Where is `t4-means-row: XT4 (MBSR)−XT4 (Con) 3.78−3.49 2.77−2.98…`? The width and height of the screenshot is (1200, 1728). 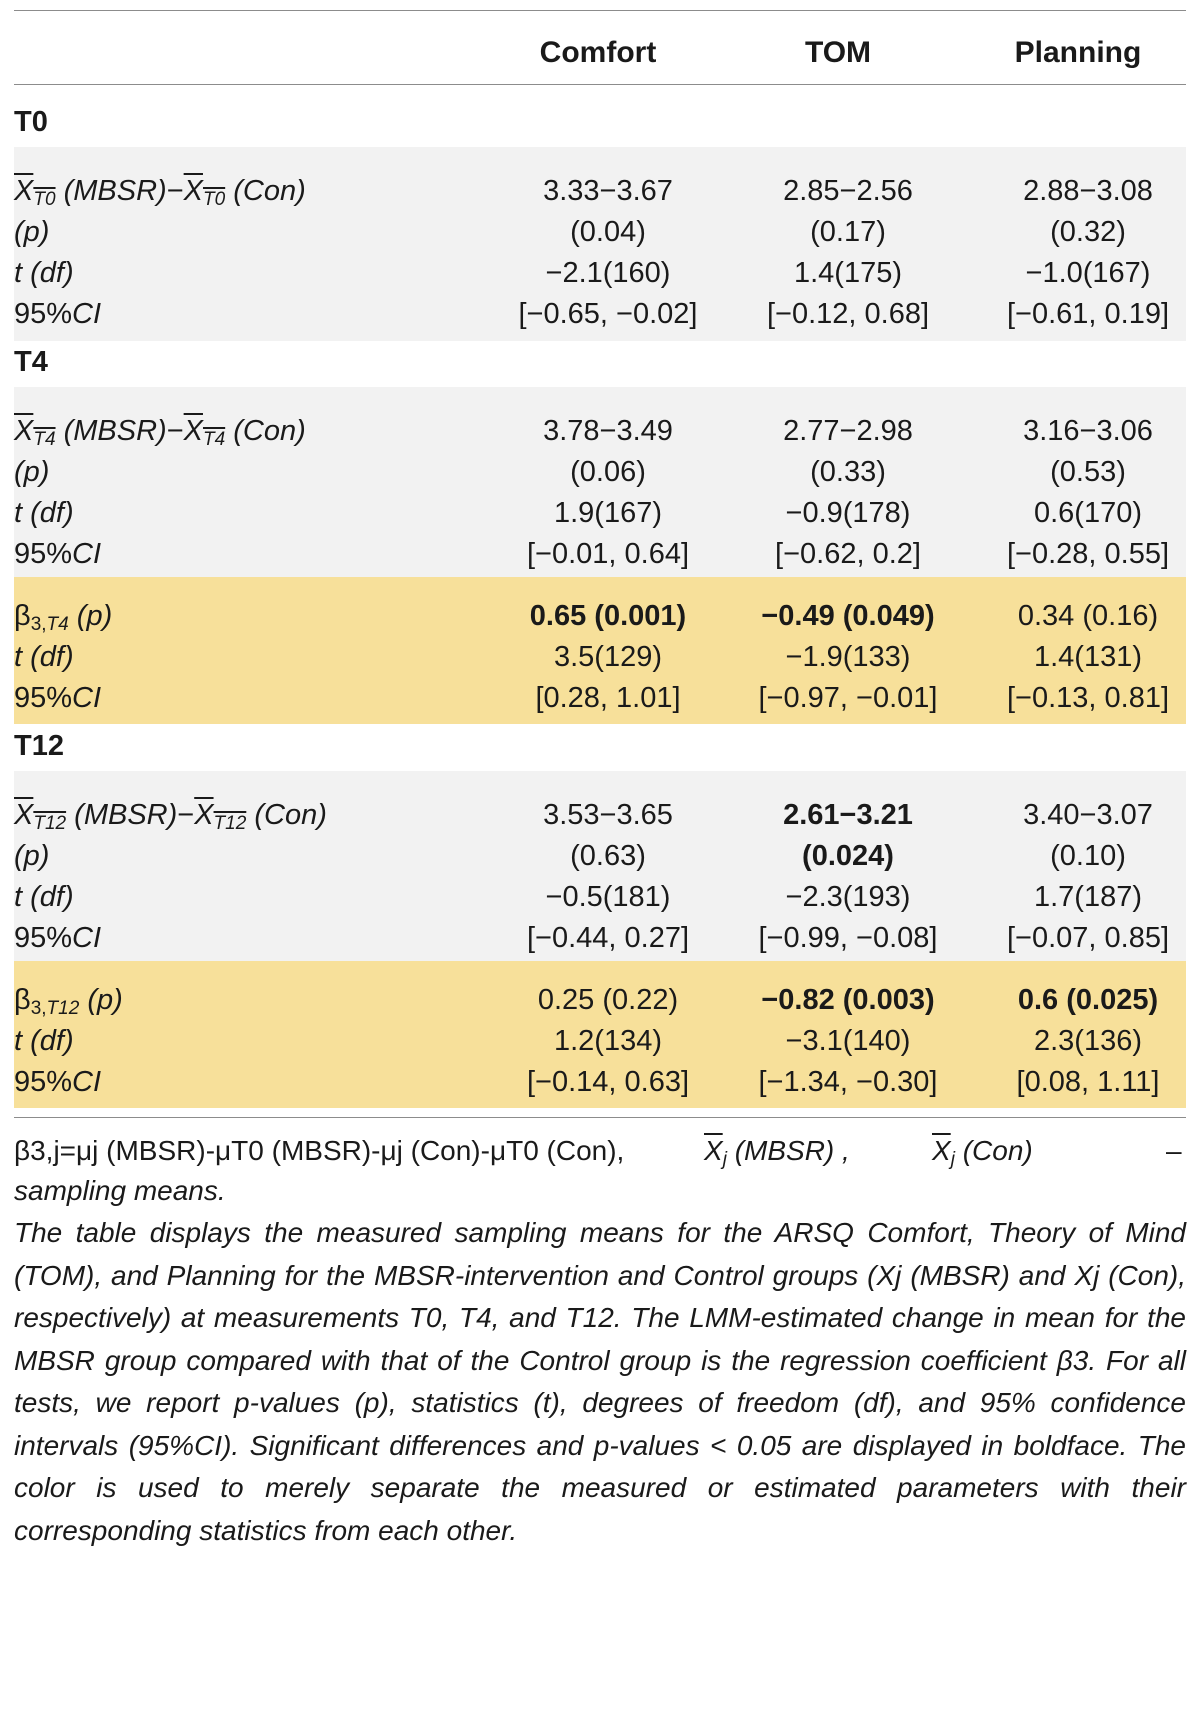 t4-means-row: XT4 (MBSR)−XT4 (Con) 3.78−3.49 2.77−2.98… is located at coordinates (600, 431).